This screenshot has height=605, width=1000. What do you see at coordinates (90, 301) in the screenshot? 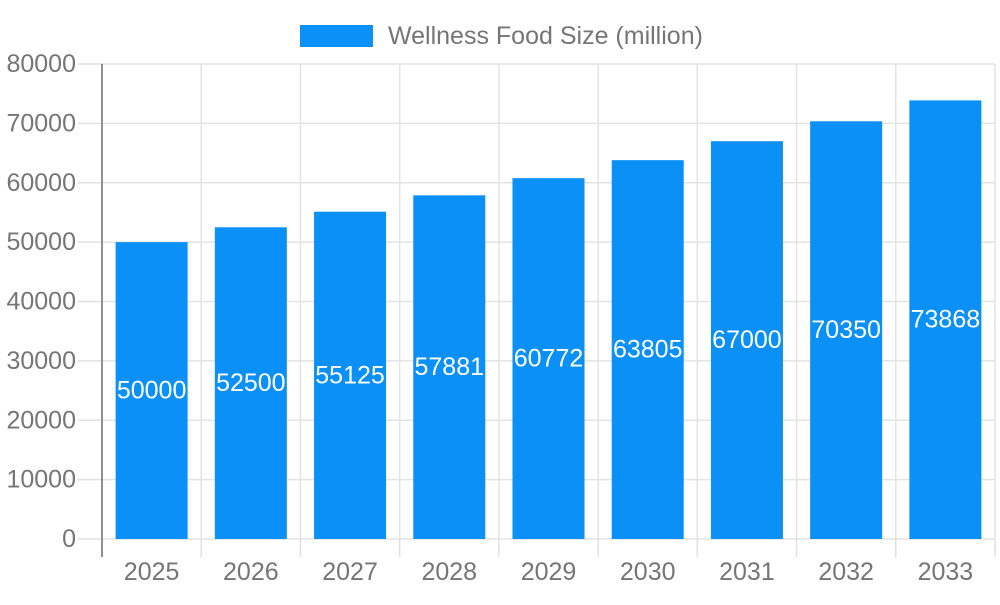
I see `y-axis-ticks` at bounding box center [90, 301].